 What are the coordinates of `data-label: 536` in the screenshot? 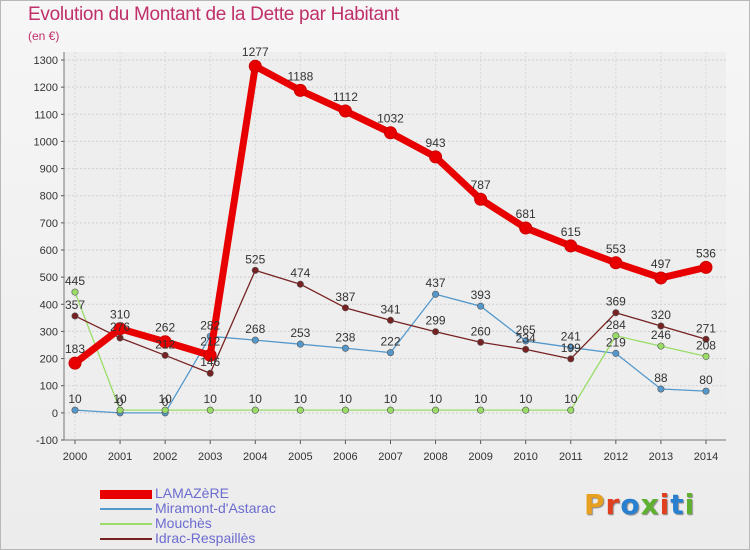 It's located at (706, 253).